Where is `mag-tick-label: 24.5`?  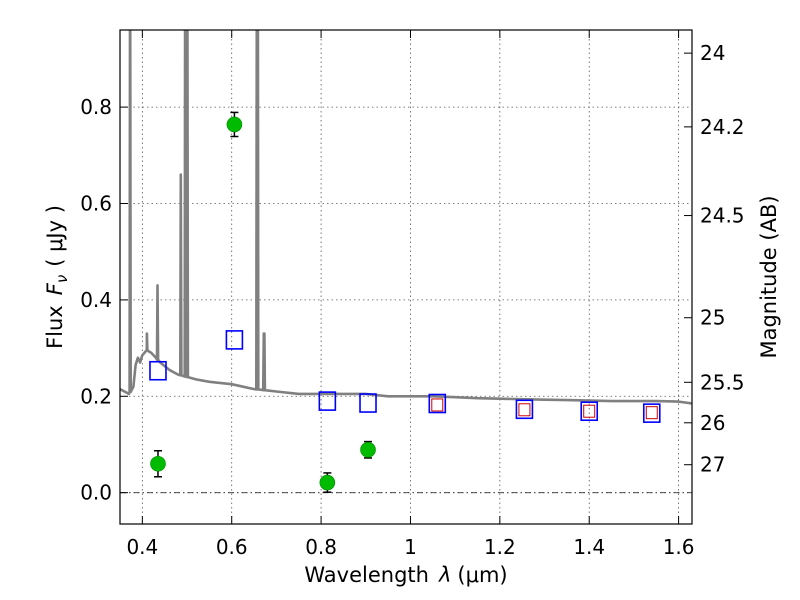 mag-tick-label: 24.5 is located at coordinates (722, 216).